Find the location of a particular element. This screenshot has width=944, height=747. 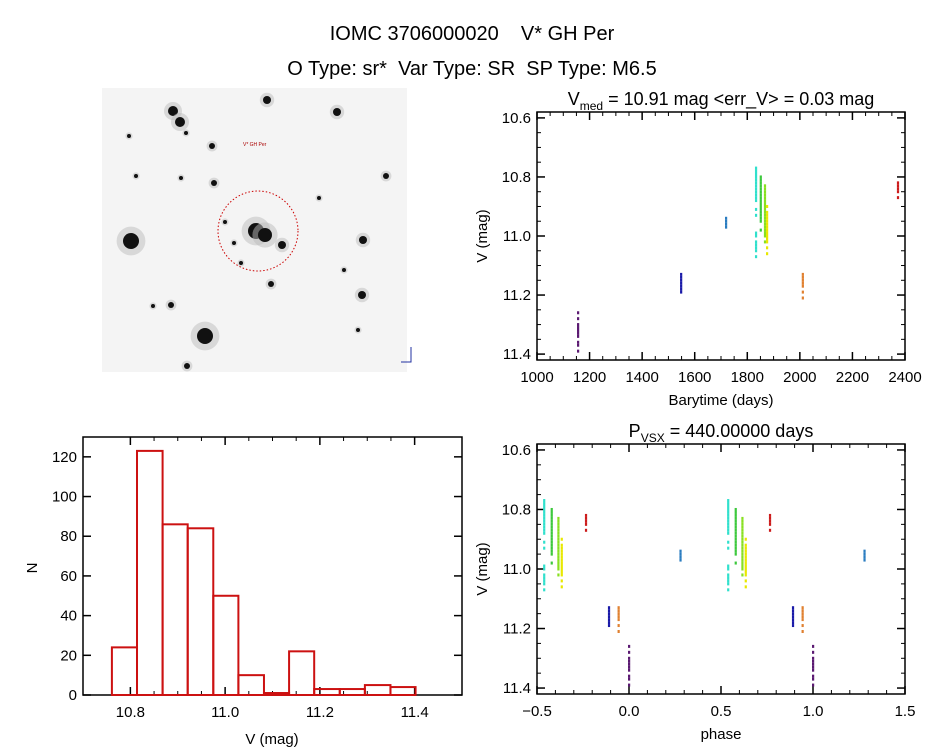

x-tick-label: 11.0 is located at coordinates (225, 712).